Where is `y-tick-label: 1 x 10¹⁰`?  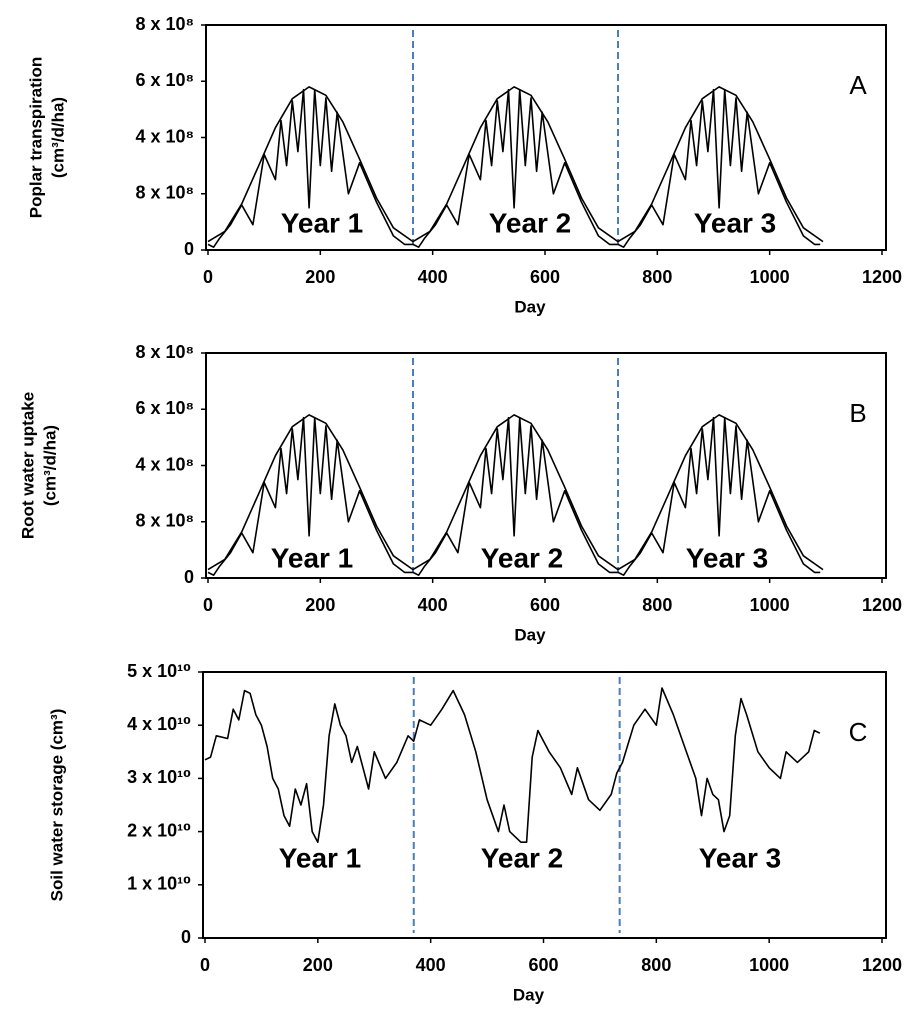 y-tick-label: 1 x 10¹⁰ is located at coordinates (159, 884).